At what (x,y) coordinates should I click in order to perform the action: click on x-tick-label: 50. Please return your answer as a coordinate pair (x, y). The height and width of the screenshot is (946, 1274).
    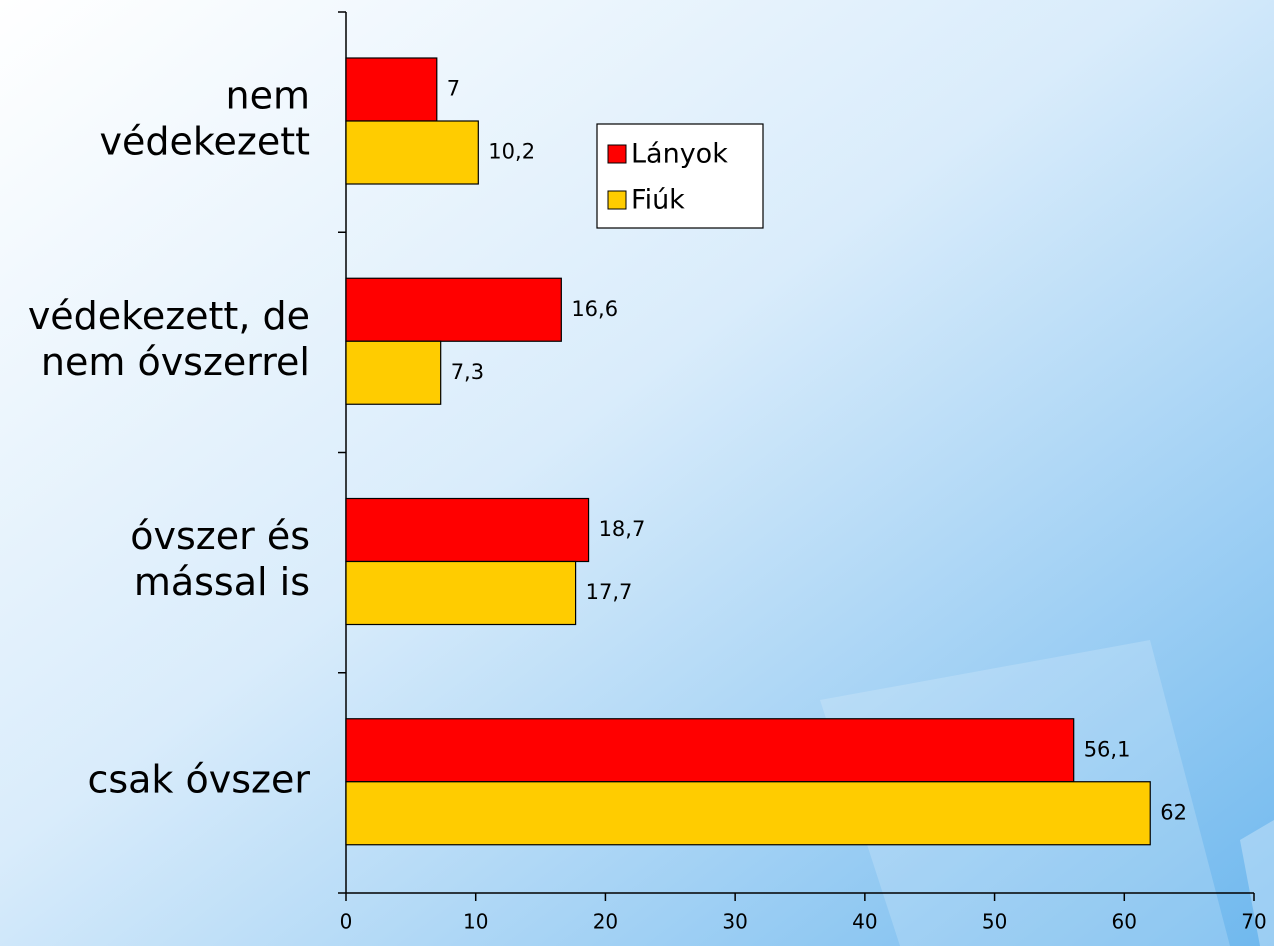
    Looking at the image, I should click on (994, 922).